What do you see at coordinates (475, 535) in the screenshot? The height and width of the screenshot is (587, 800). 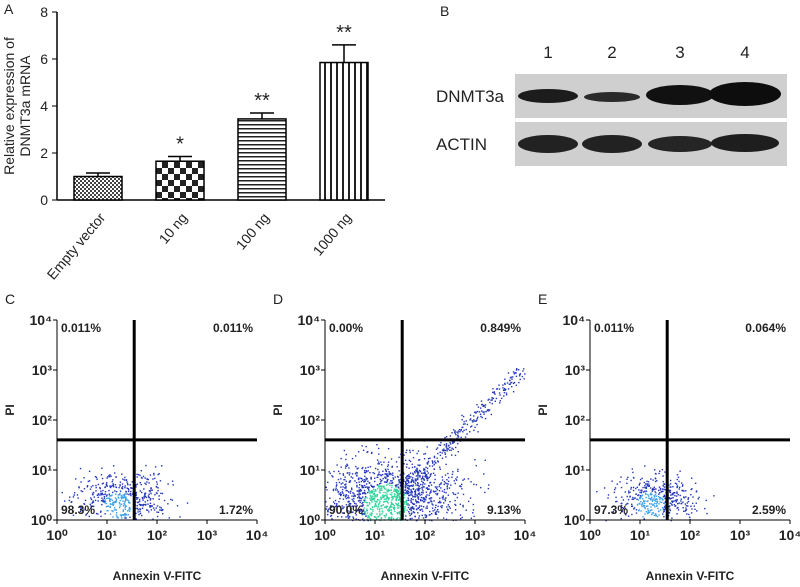 I see `x-tick-label: 10³` at bounding box center [475, 535].